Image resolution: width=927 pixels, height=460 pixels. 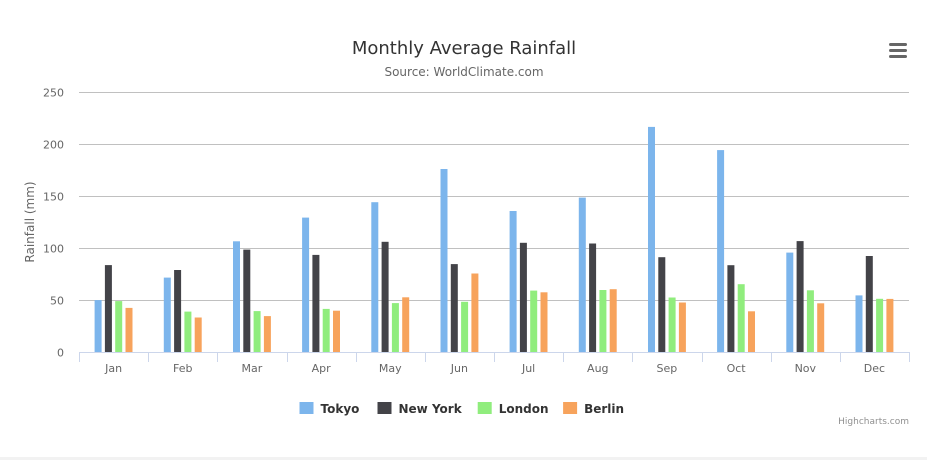 I want to click on hamburger-menu-icon, so click(x=898, y=50).